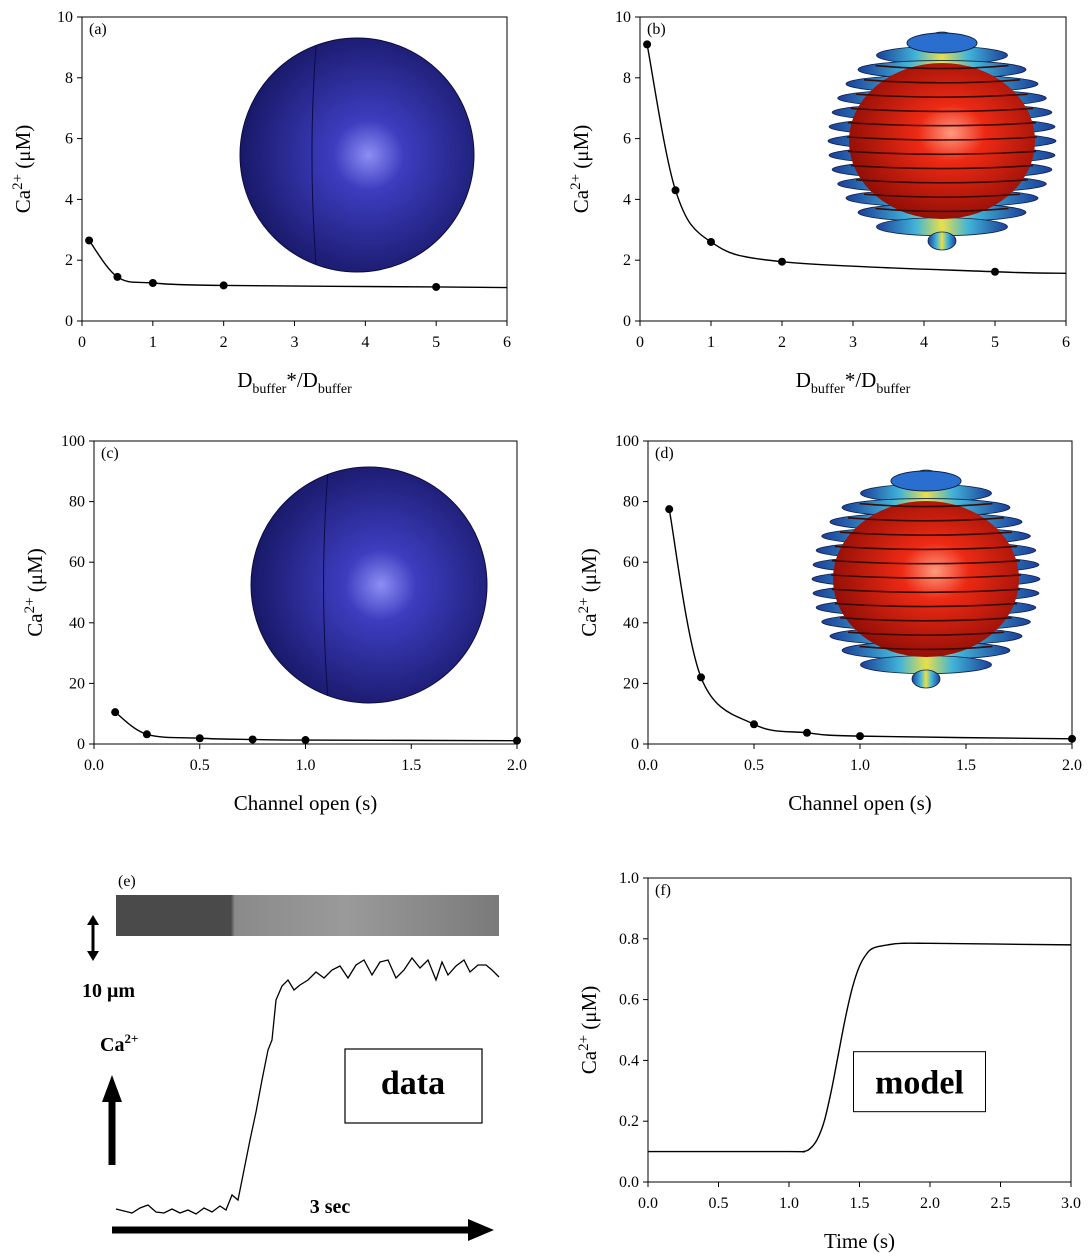 This screenshot has width=1089, height=1256. I want to click on ca-label: Ca2+, so click(119, 1043).